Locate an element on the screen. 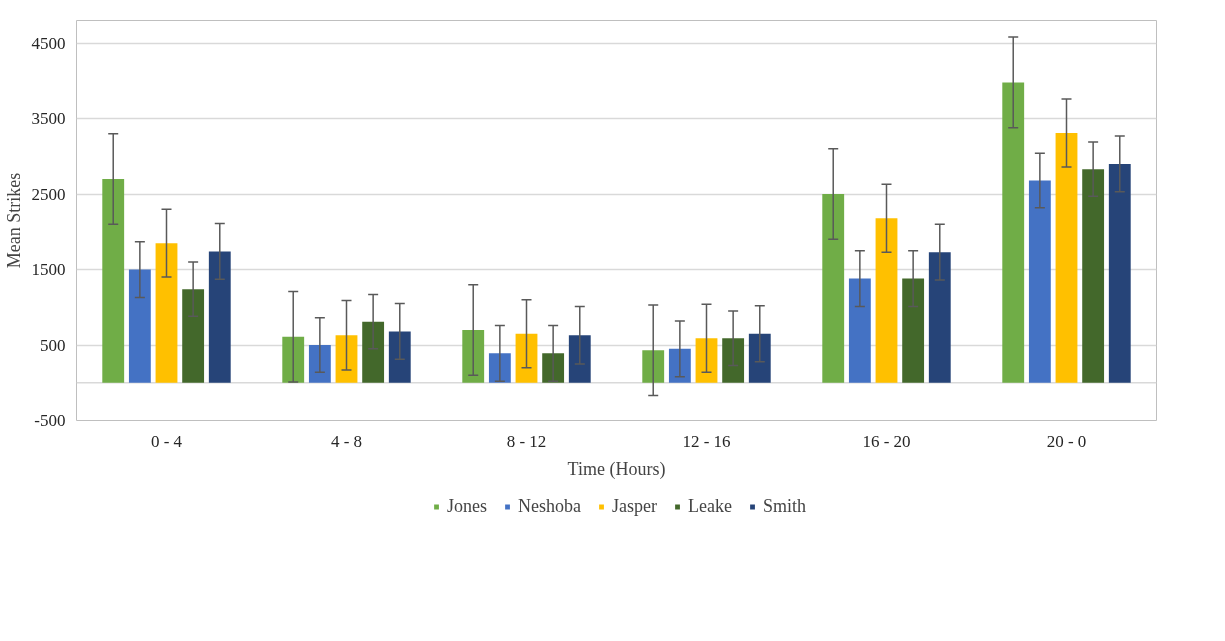  legend-label: Jasper is located at coordinates (634, 506).